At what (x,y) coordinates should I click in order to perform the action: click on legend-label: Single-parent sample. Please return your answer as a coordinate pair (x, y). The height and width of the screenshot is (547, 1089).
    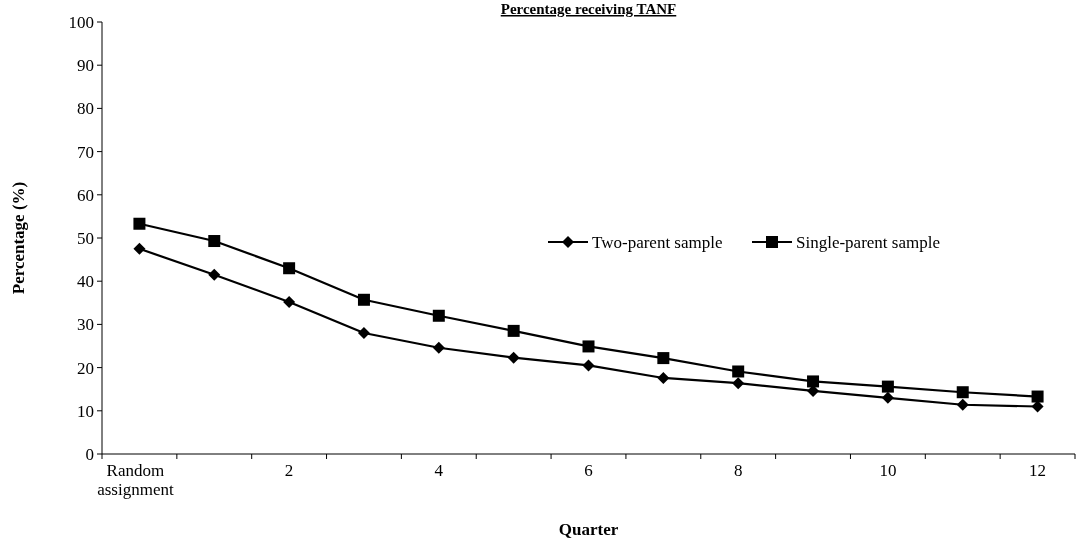
    Looking at the image, I should click on (868, 242).